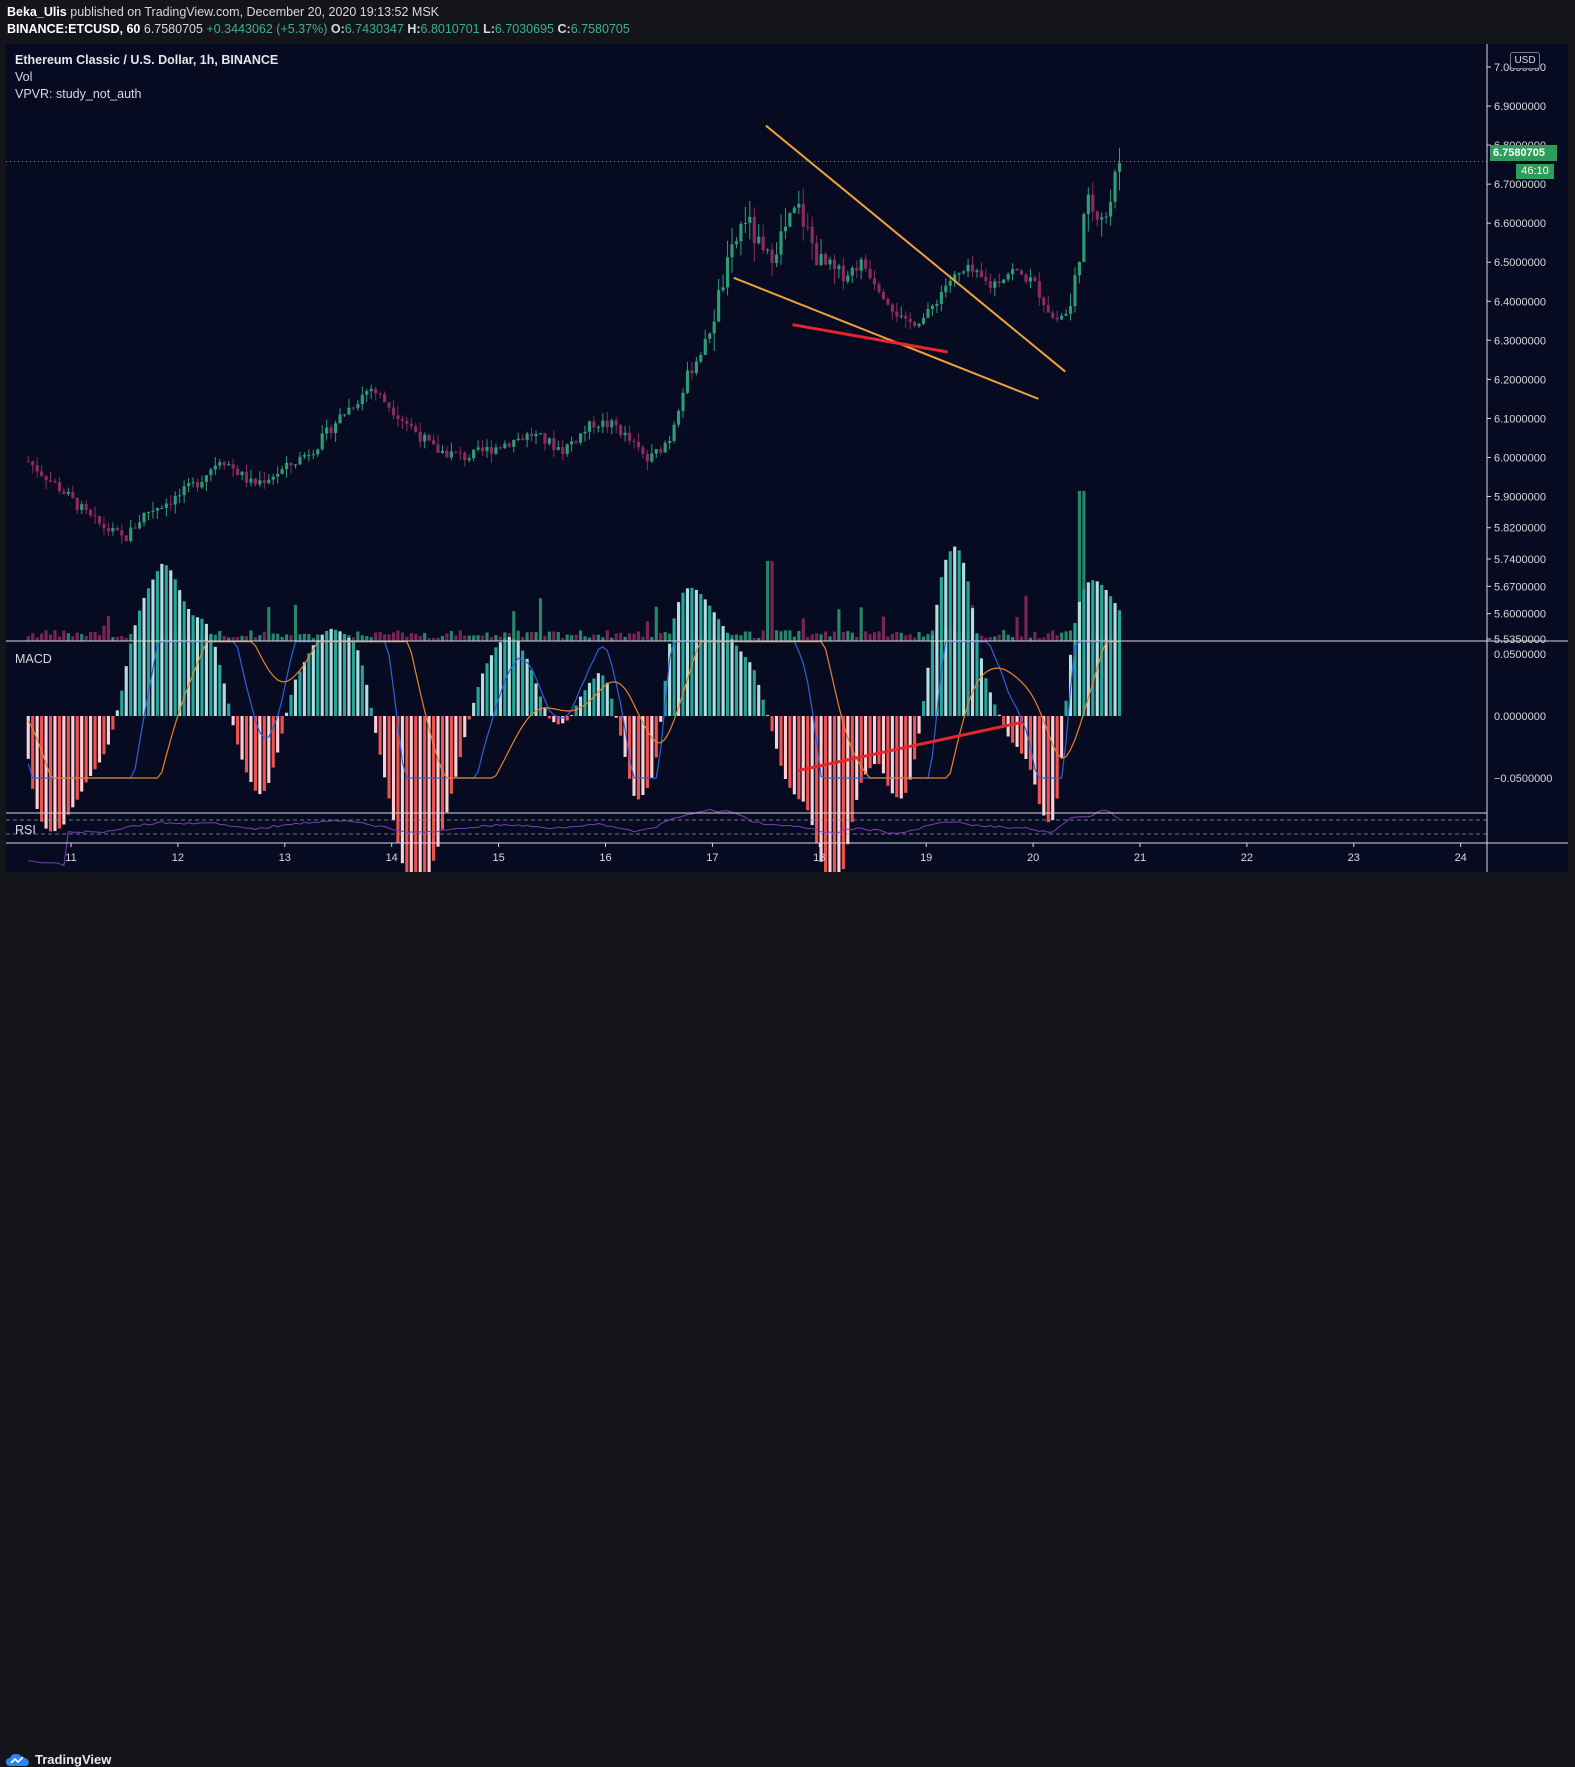 This screenshot has width=1575, height=1767. Describe the element at coordinates (24, 77) in the screenshot. I see `vol-legend: Vol` at that location.